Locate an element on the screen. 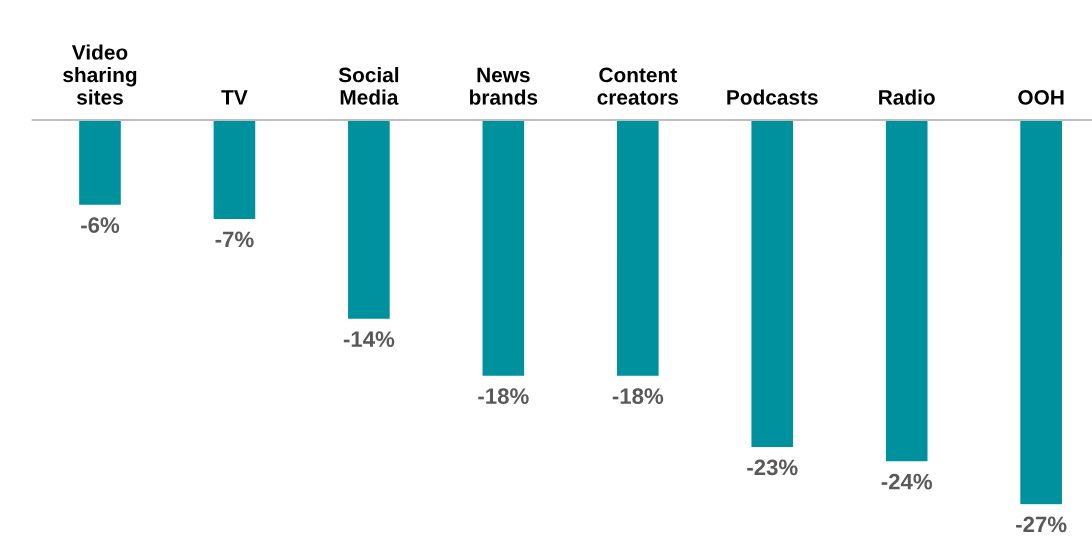 The image size is (1092, 551). data-label: -6% is located at coordinates (100, 225).